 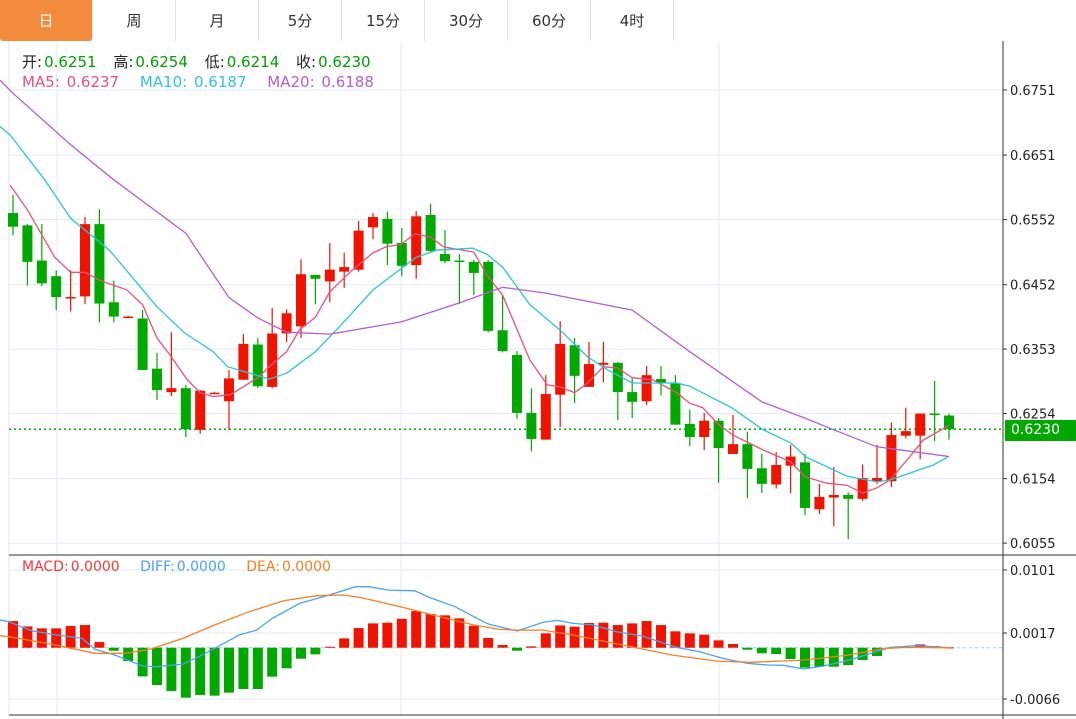 What do you see at coordinates (263, 567) in the screenshot?
I see `dea-label: DEA:` at bounding box center [263, 567].